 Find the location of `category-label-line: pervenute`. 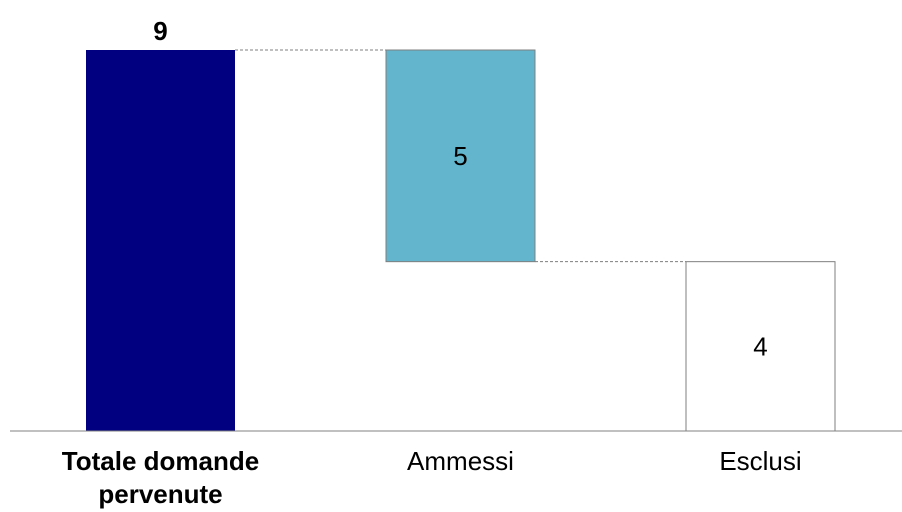

category-label-line: pervenute is located at coordinates (160, 494).